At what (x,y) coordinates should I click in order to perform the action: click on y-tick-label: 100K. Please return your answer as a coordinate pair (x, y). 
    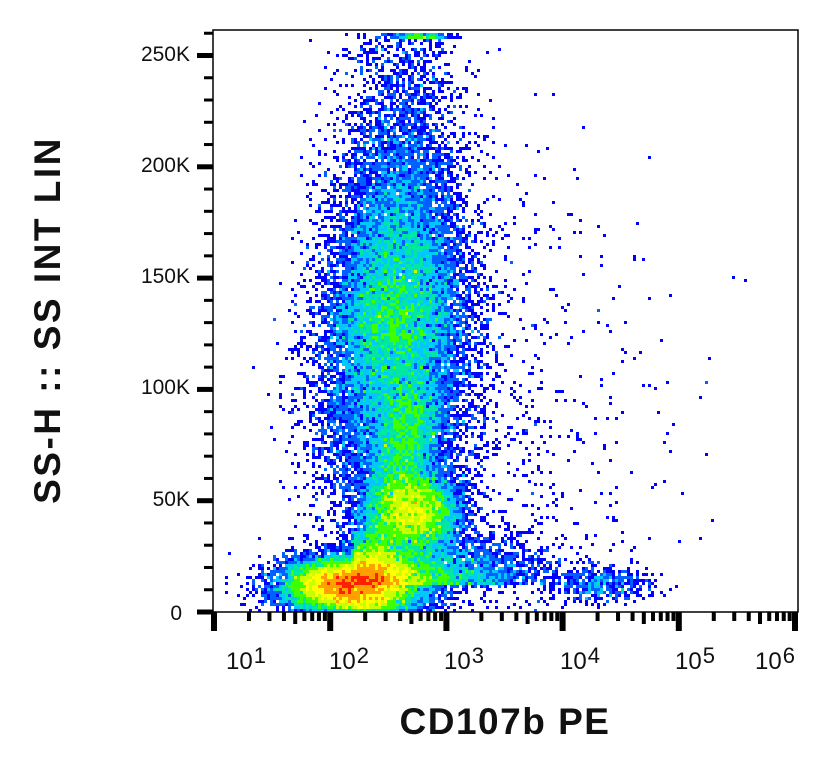
    Looking at the image, I should click on (150, 387).